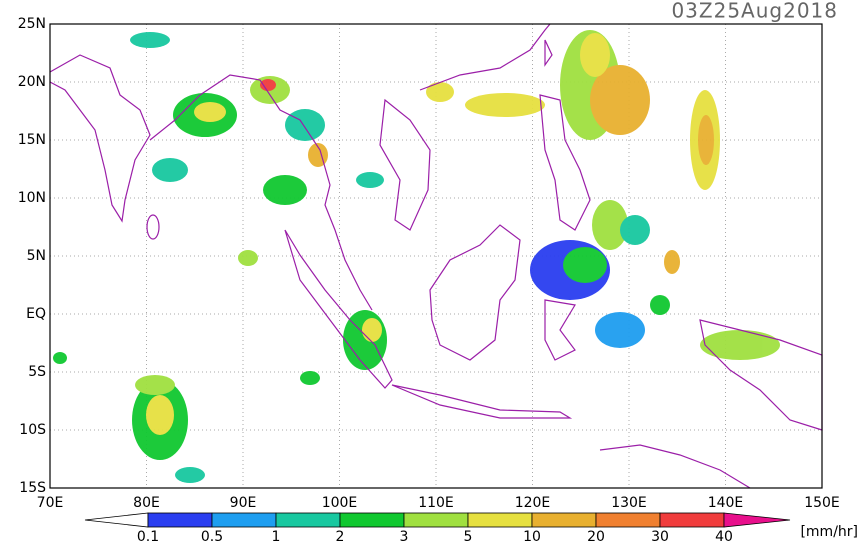 The width and height of the screenshot is (864, 544). Describe the element at coordinates (532, 536) in the screenshot. I see `colorbar-label: 10` at that location.